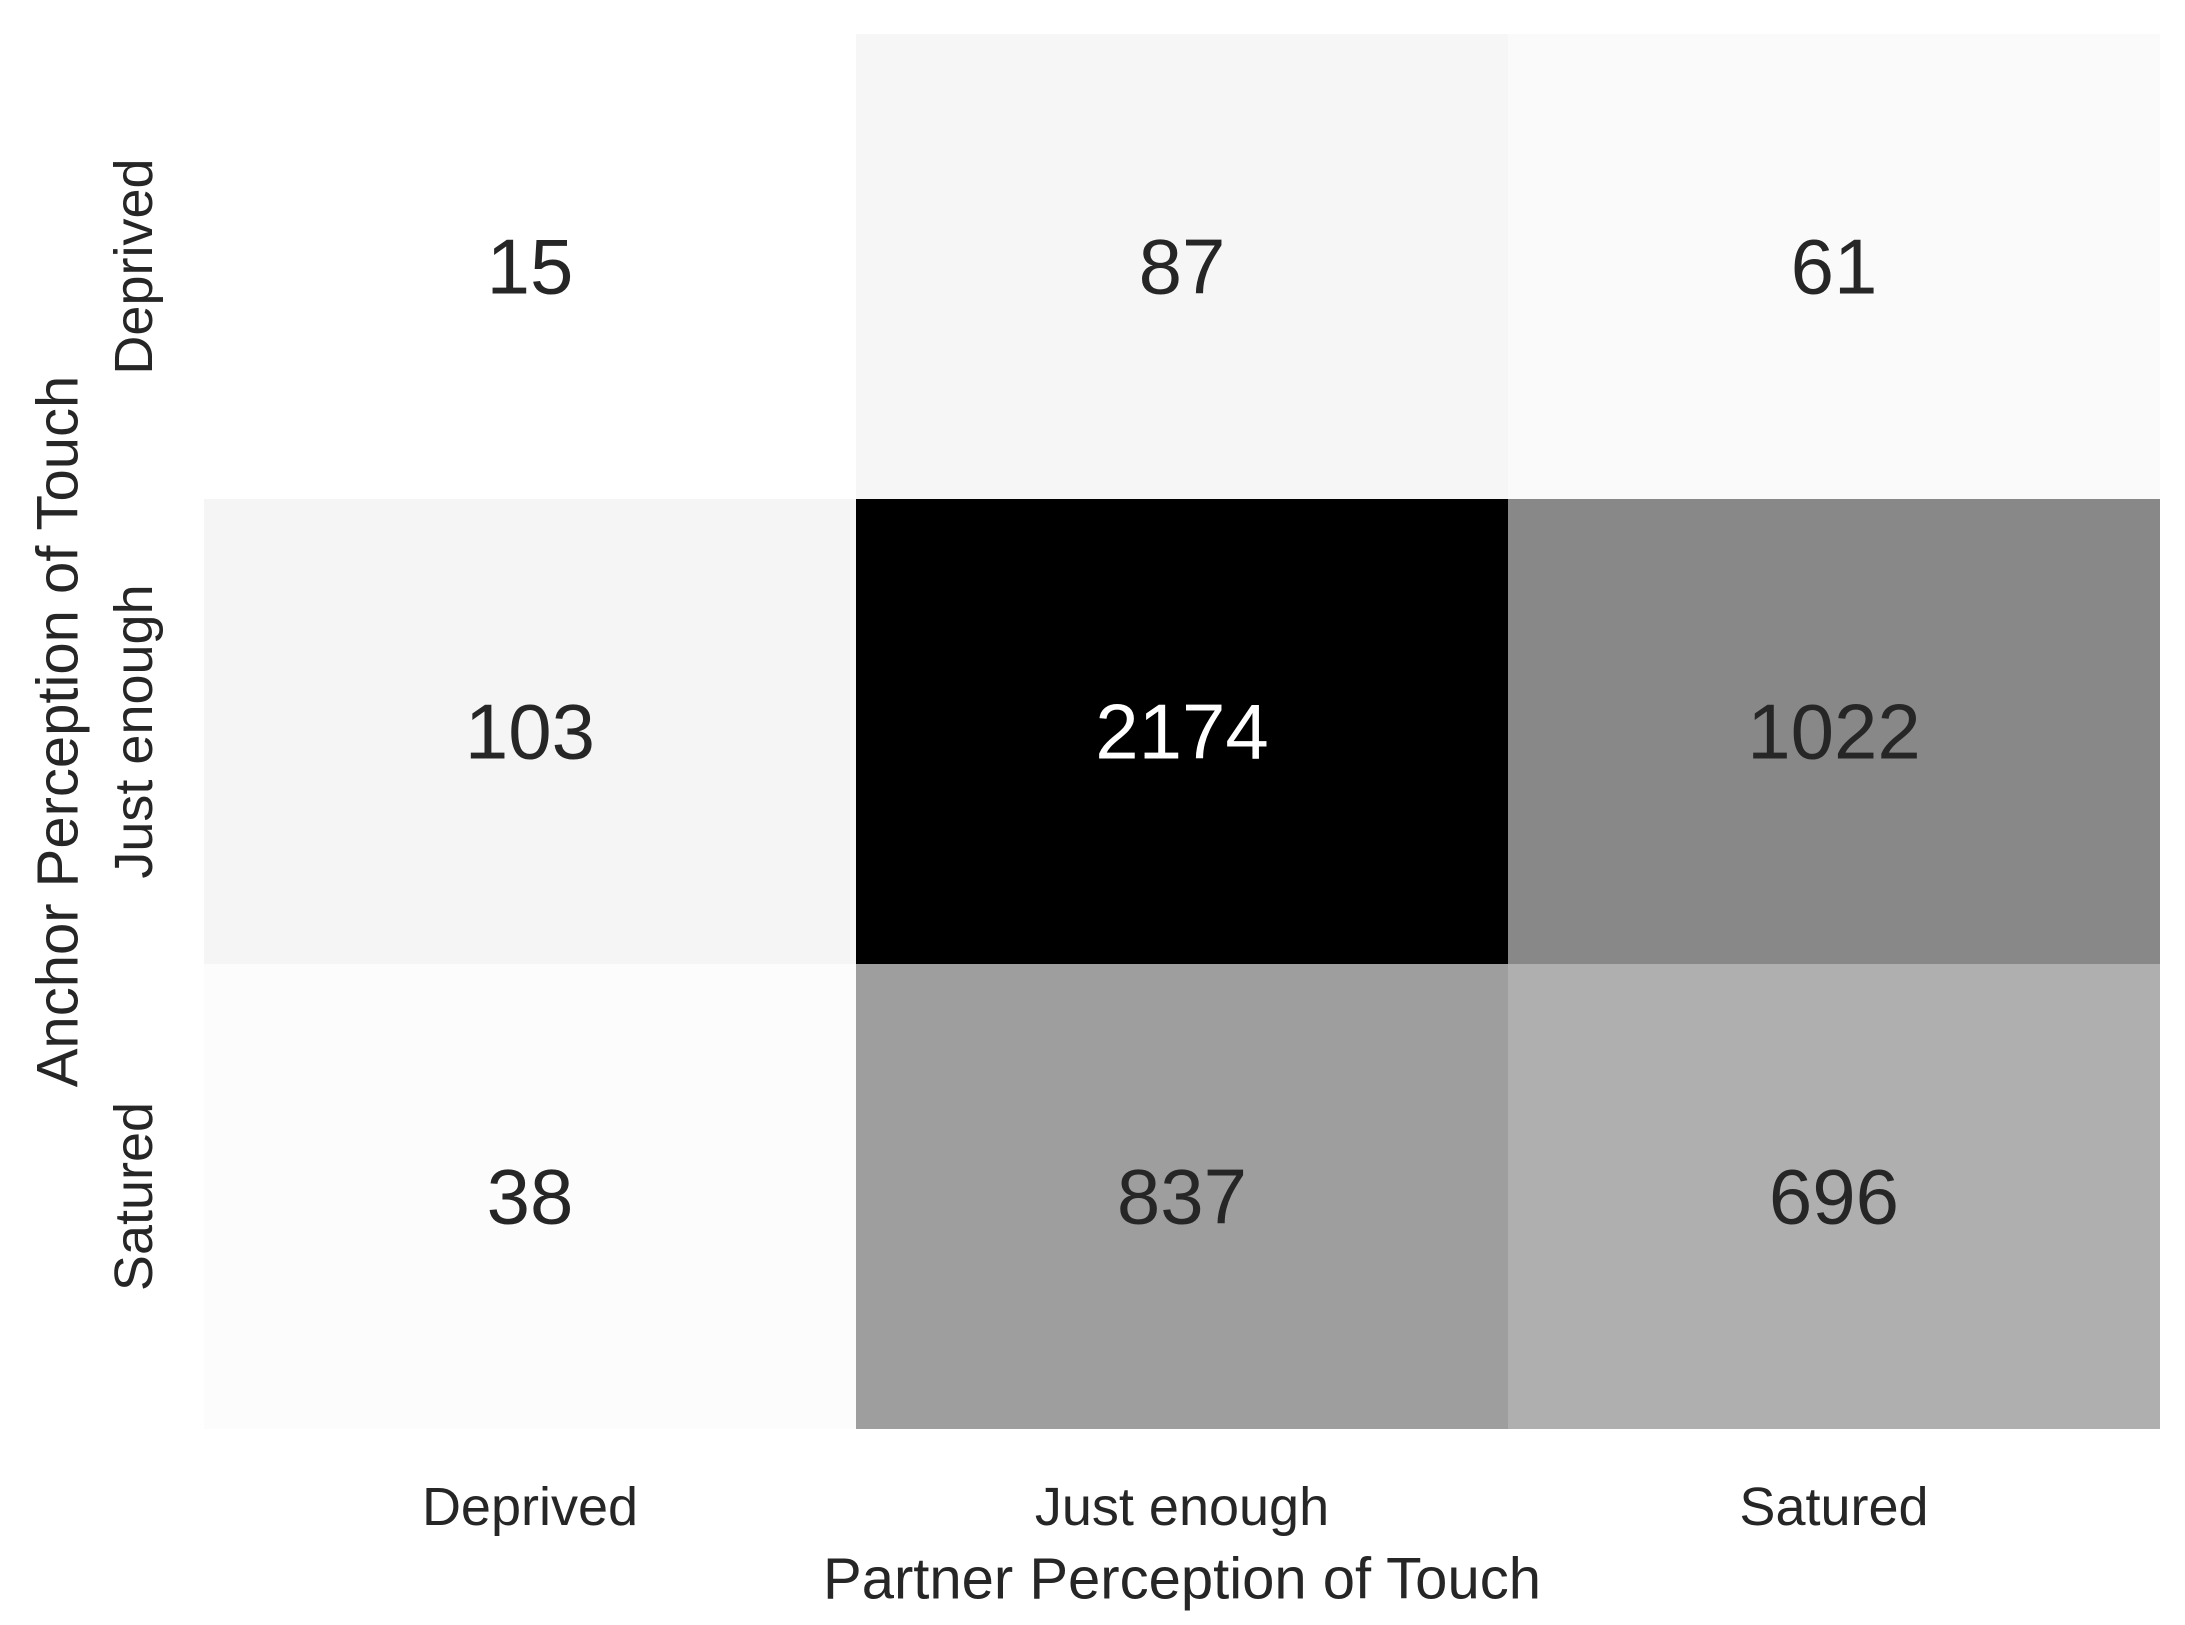 The height and width of the screenshot is (1625, 2185). I want to click on heatmap-cell-just-enough-just-enough, so click(1182, 731).